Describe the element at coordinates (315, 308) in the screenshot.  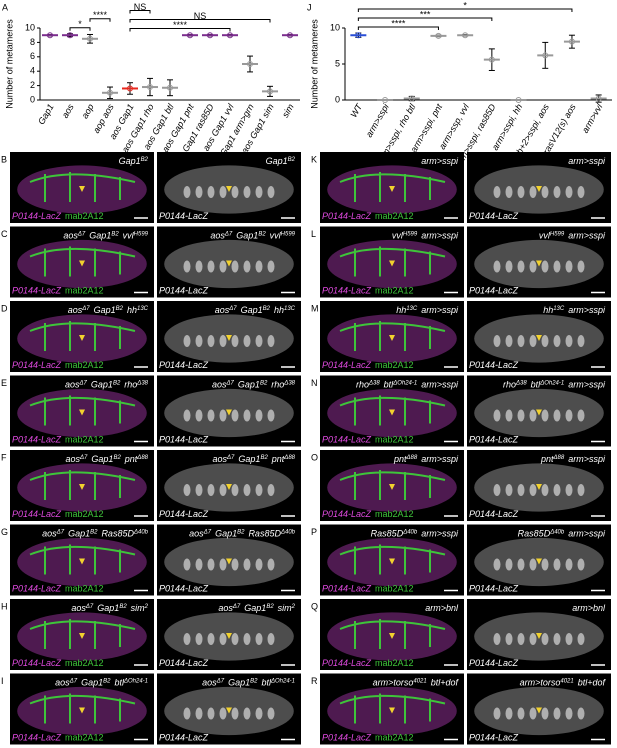
I see `panel-letter: M` at that location.